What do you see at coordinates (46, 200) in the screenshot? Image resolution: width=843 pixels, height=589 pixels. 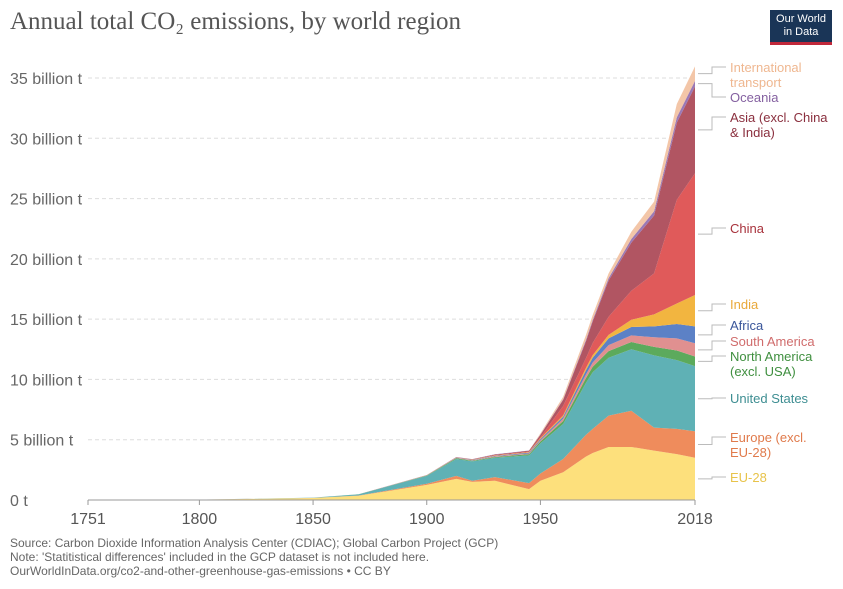 I see `y-tick-label: 25 billion t` at bounding box center [46, 200].